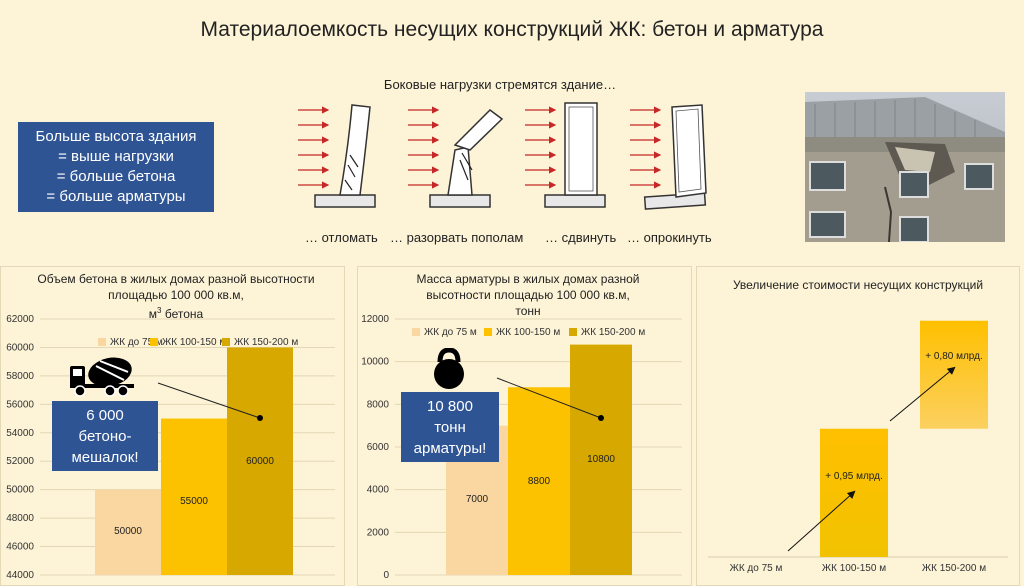  What do you see at coordinates (116, 156) in the screenshot?
I see `info-line: = выше нагрузки` at bounding box center [116, 156].